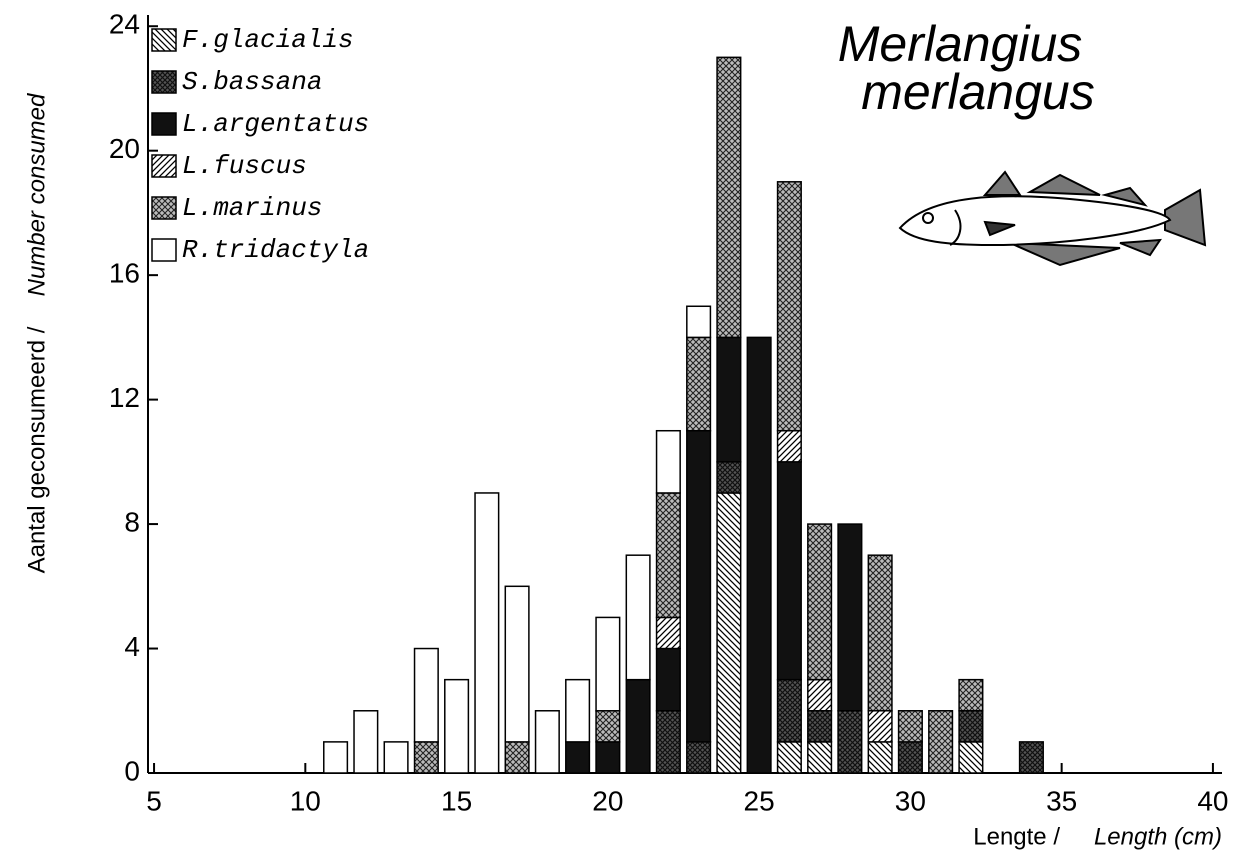  What do you see at coordinates (1061, 800) in the screenshot?
I see `x-tick-label: 35` at bounding box center [1061, 800].